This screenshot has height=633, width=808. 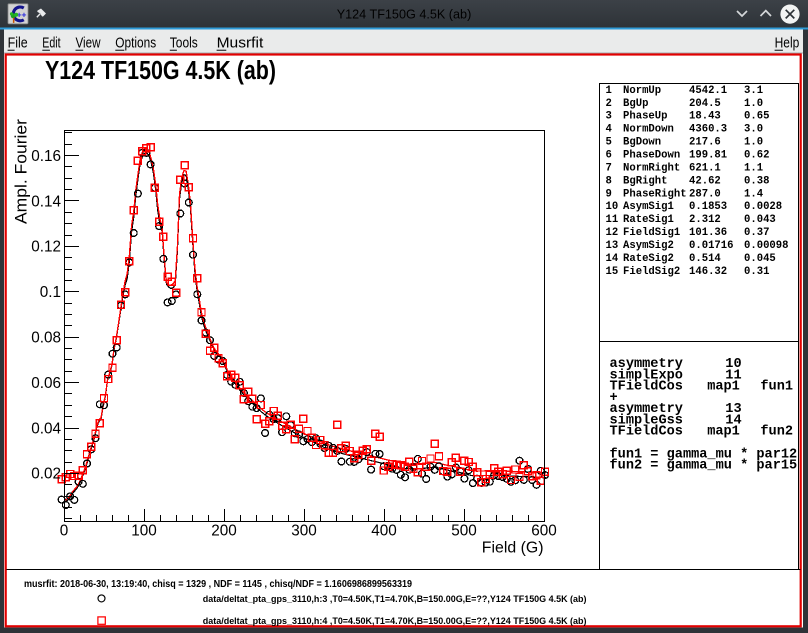 What do you see at coordinates (705, 168) in the screenshot?
I see `svg-text: 621.1` at bounding box center [705, 168].